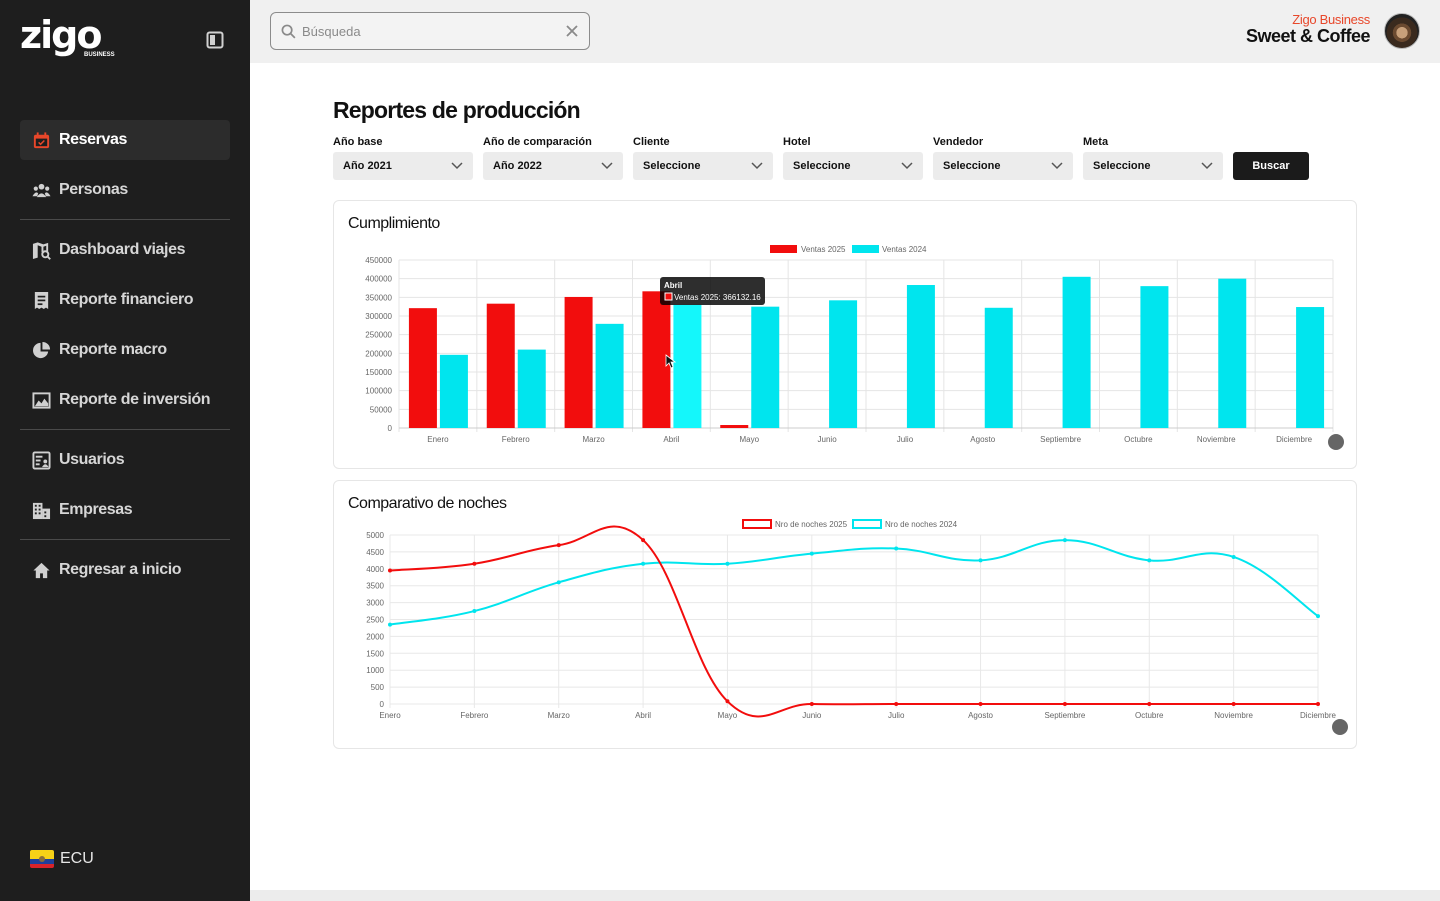 The width and height of the screenshot is (1440, 901). Describe the element at coordinates (375, 603) in the screenshot. I see `y-tick-label: 3000` at that location.